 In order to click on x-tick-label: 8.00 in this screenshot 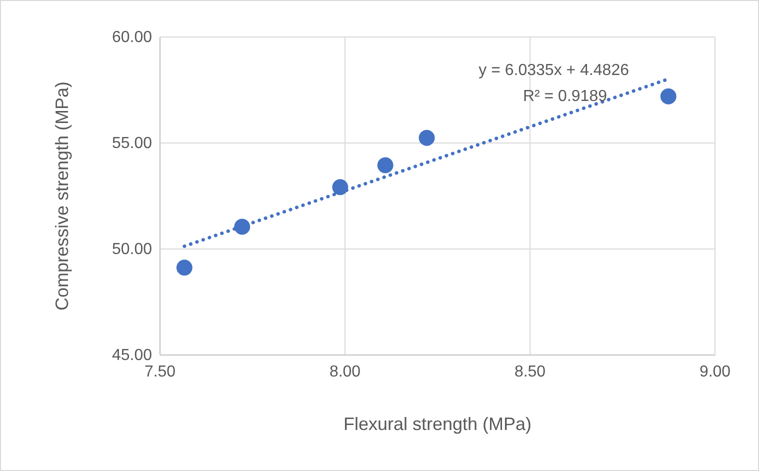, I will do `click(345, 371)`.